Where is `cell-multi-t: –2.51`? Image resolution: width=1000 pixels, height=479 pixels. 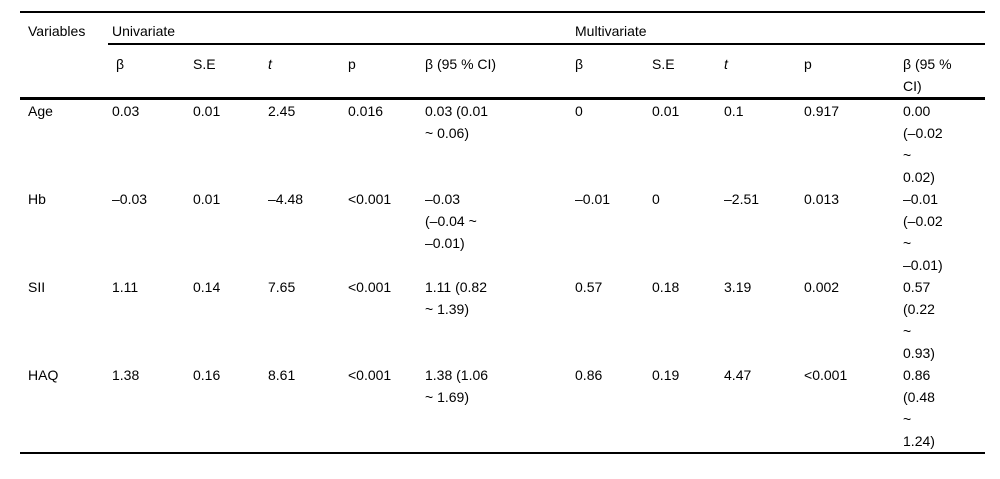 cell-multi-t: –2.51 is located at coordinates (742, 199).